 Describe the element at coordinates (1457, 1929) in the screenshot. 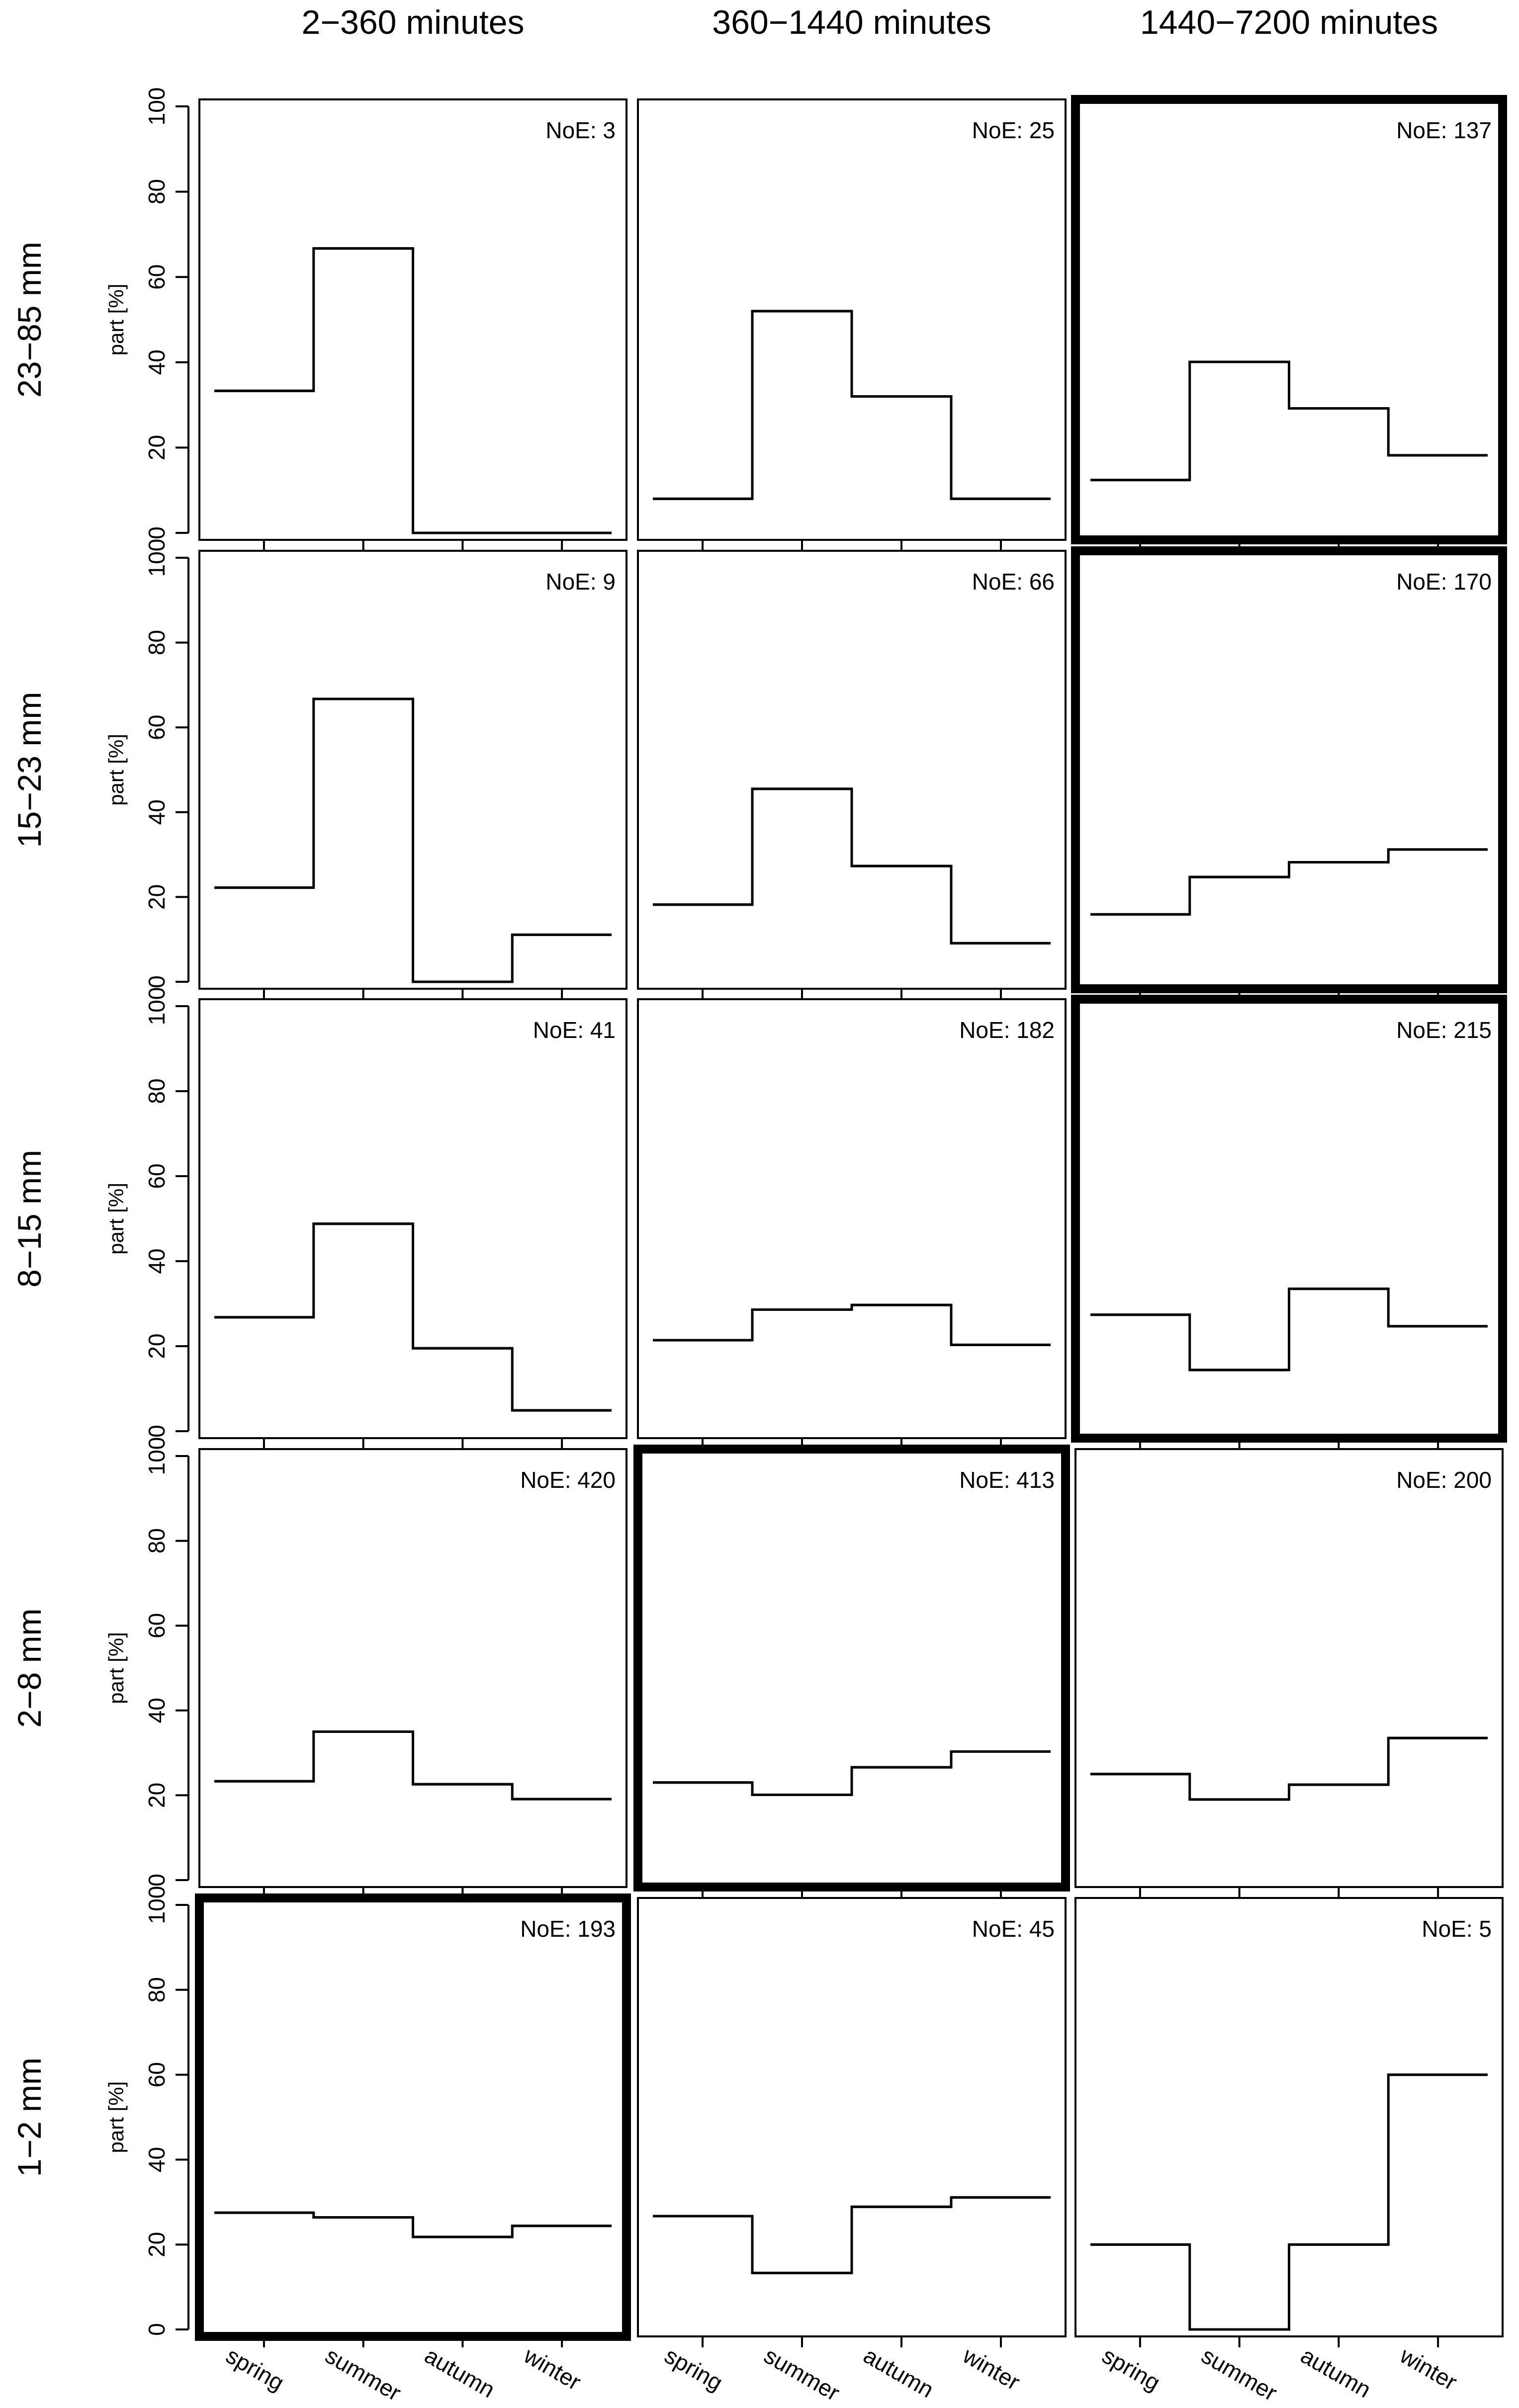

I see `noe-label: NoE: 5` at that location.